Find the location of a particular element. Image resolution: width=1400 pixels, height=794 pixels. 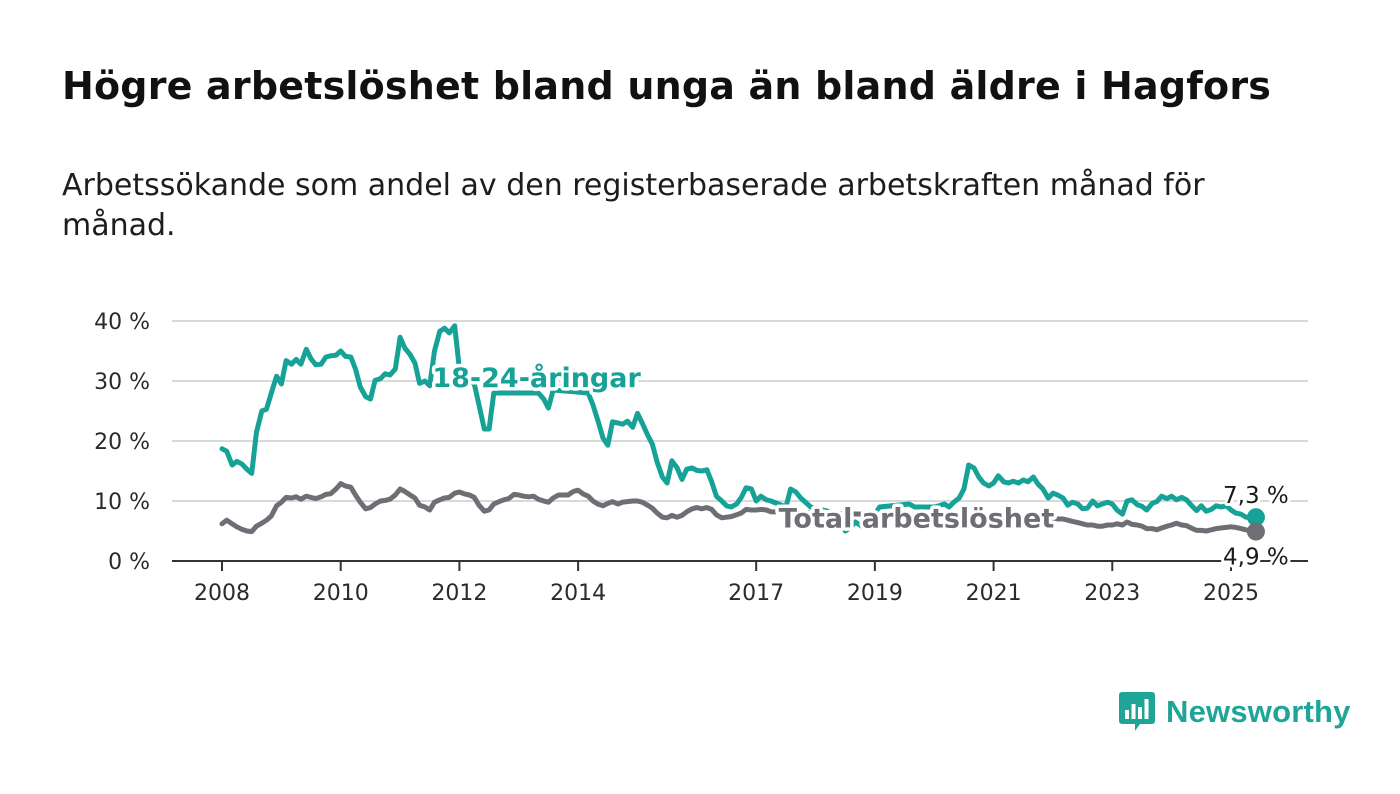

newsworthy-bar-chart-icon is located at coordinates (1137, 711).